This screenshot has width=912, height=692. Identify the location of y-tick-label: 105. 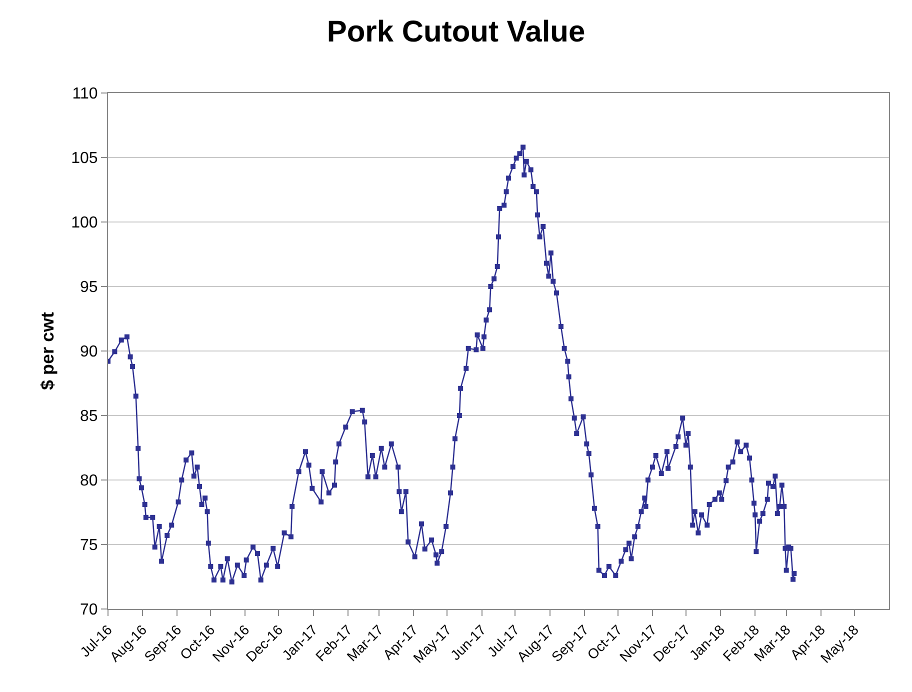
(84, 159).